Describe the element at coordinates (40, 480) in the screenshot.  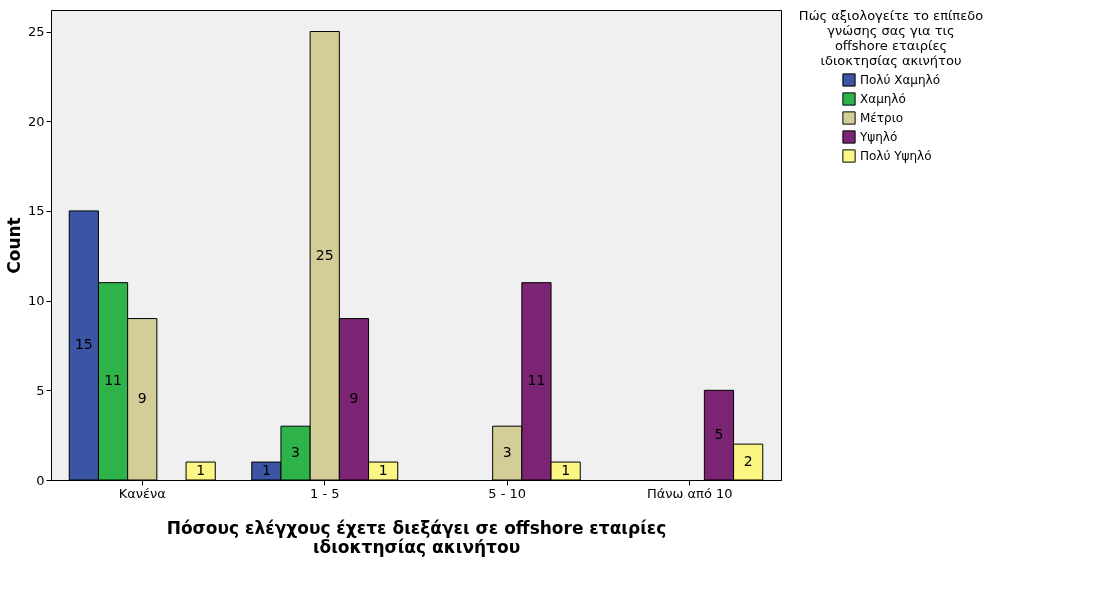
I see `y-tick-label: 0` at that location.